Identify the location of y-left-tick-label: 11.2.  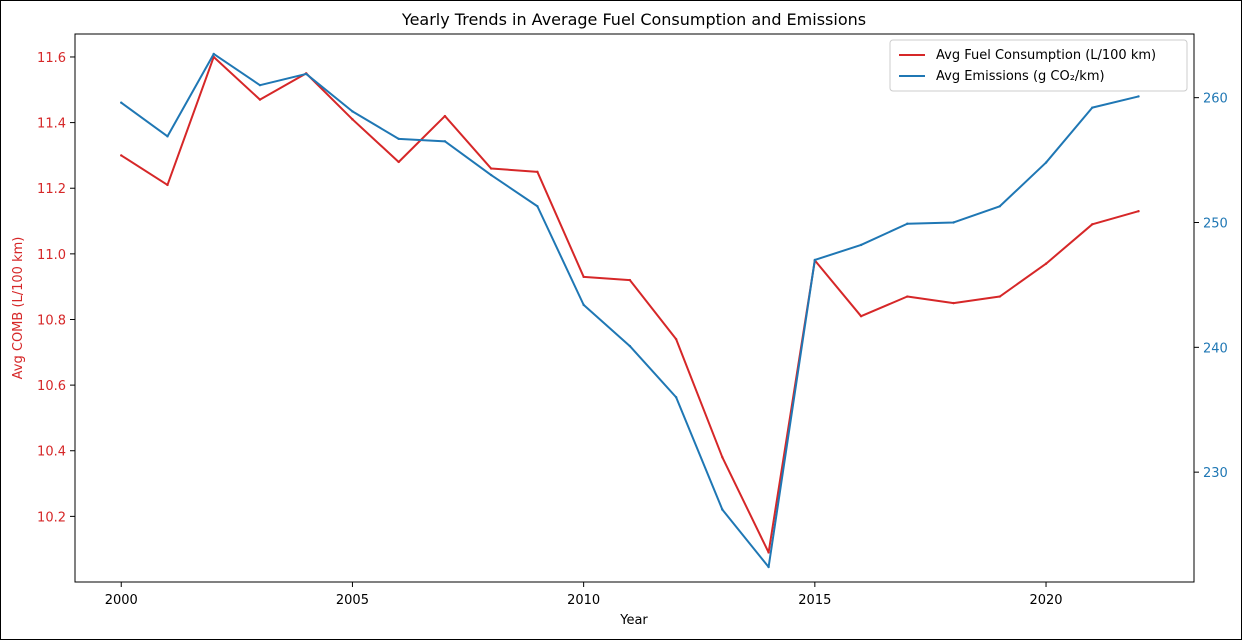
(51, 189).